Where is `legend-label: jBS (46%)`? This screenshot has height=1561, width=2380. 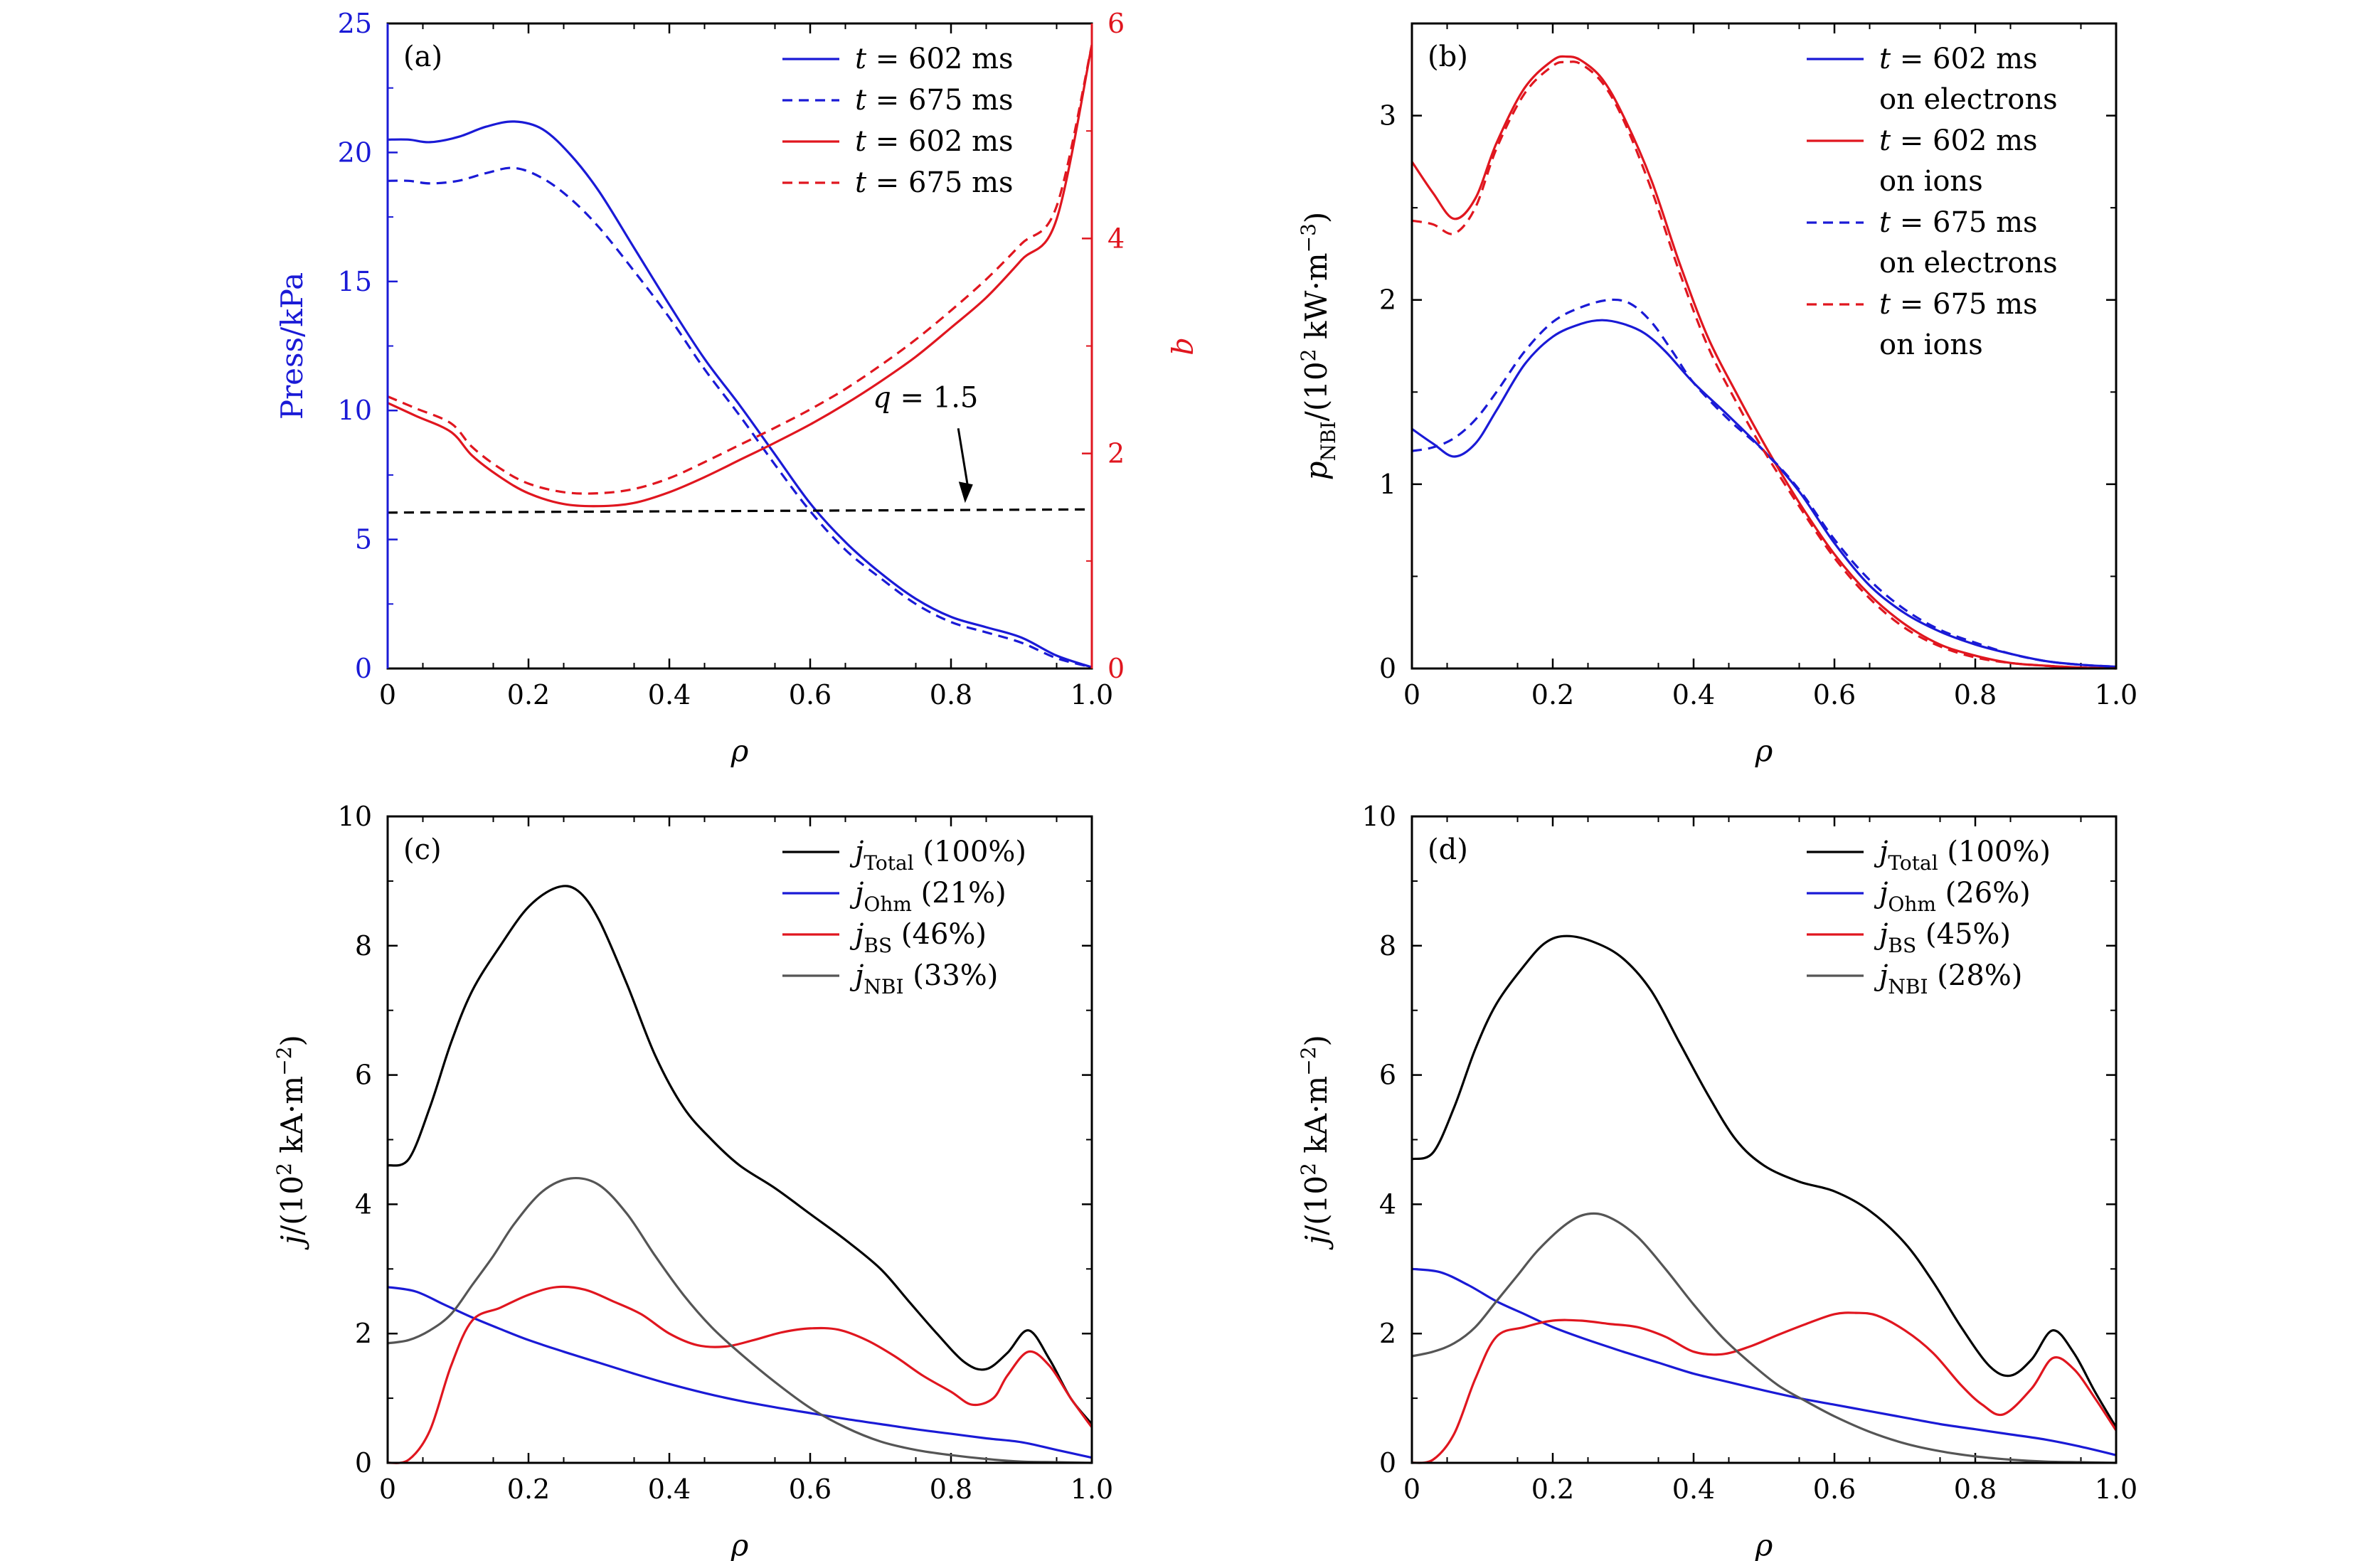
legend-label: jBS (46%) is located at coordinates (918, 938).